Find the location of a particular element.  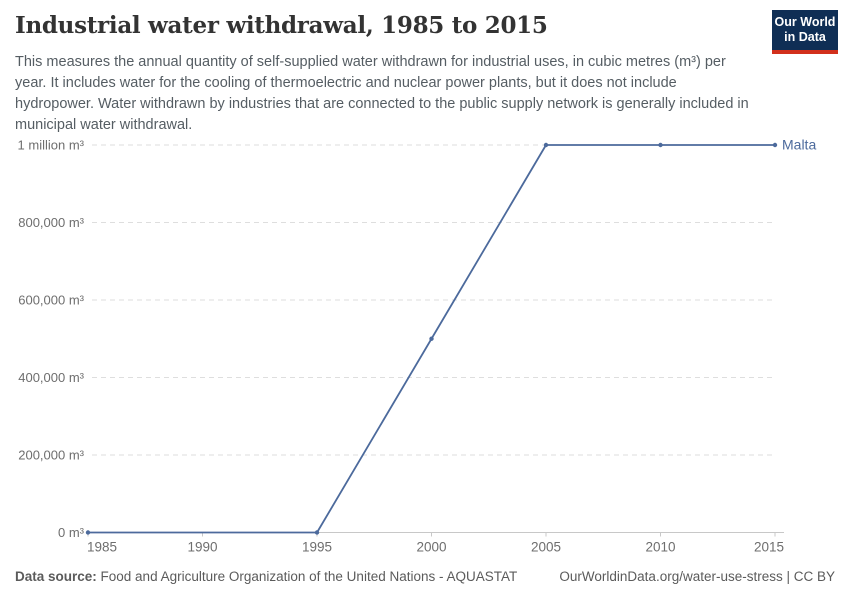

x-axis-tick-label: 1985 is located at coordinates (102, 547).